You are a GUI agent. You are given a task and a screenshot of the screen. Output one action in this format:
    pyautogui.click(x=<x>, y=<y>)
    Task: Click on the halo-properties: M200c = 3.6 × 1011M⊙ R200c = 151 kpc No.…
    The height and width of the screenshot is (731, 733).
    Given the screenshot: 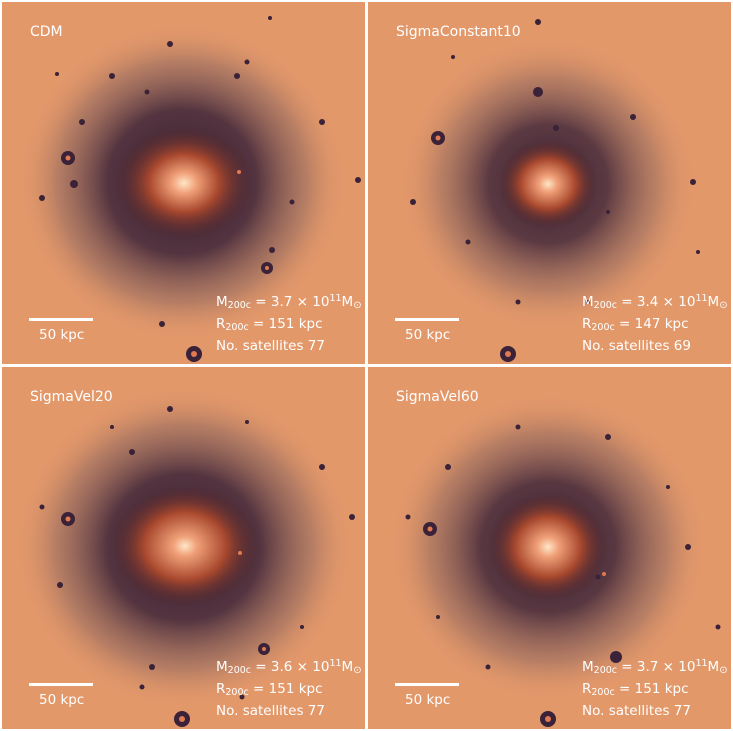 What is the action you would take?
    pyautogui.click(x=289, y=687)
    